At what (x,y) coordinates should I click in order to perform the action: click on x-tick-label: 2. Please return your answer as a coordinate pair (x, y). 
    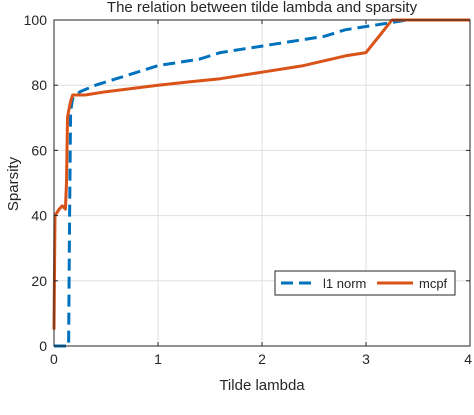
    Looking at the image, I should click on (262, 359).